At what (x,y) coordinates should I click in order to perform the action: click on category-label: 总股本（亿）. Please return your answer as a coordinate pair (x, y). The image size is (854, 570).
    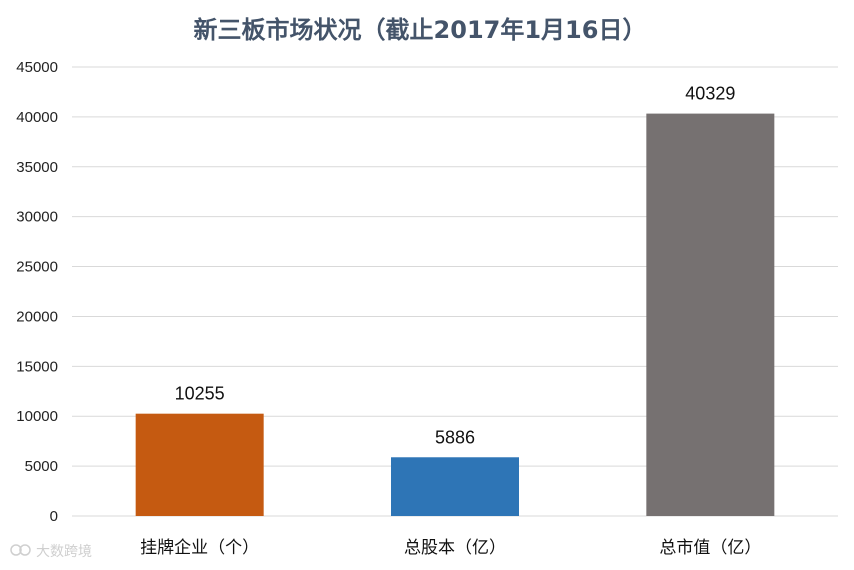
    Looking at the image, I should click on (455, 548).